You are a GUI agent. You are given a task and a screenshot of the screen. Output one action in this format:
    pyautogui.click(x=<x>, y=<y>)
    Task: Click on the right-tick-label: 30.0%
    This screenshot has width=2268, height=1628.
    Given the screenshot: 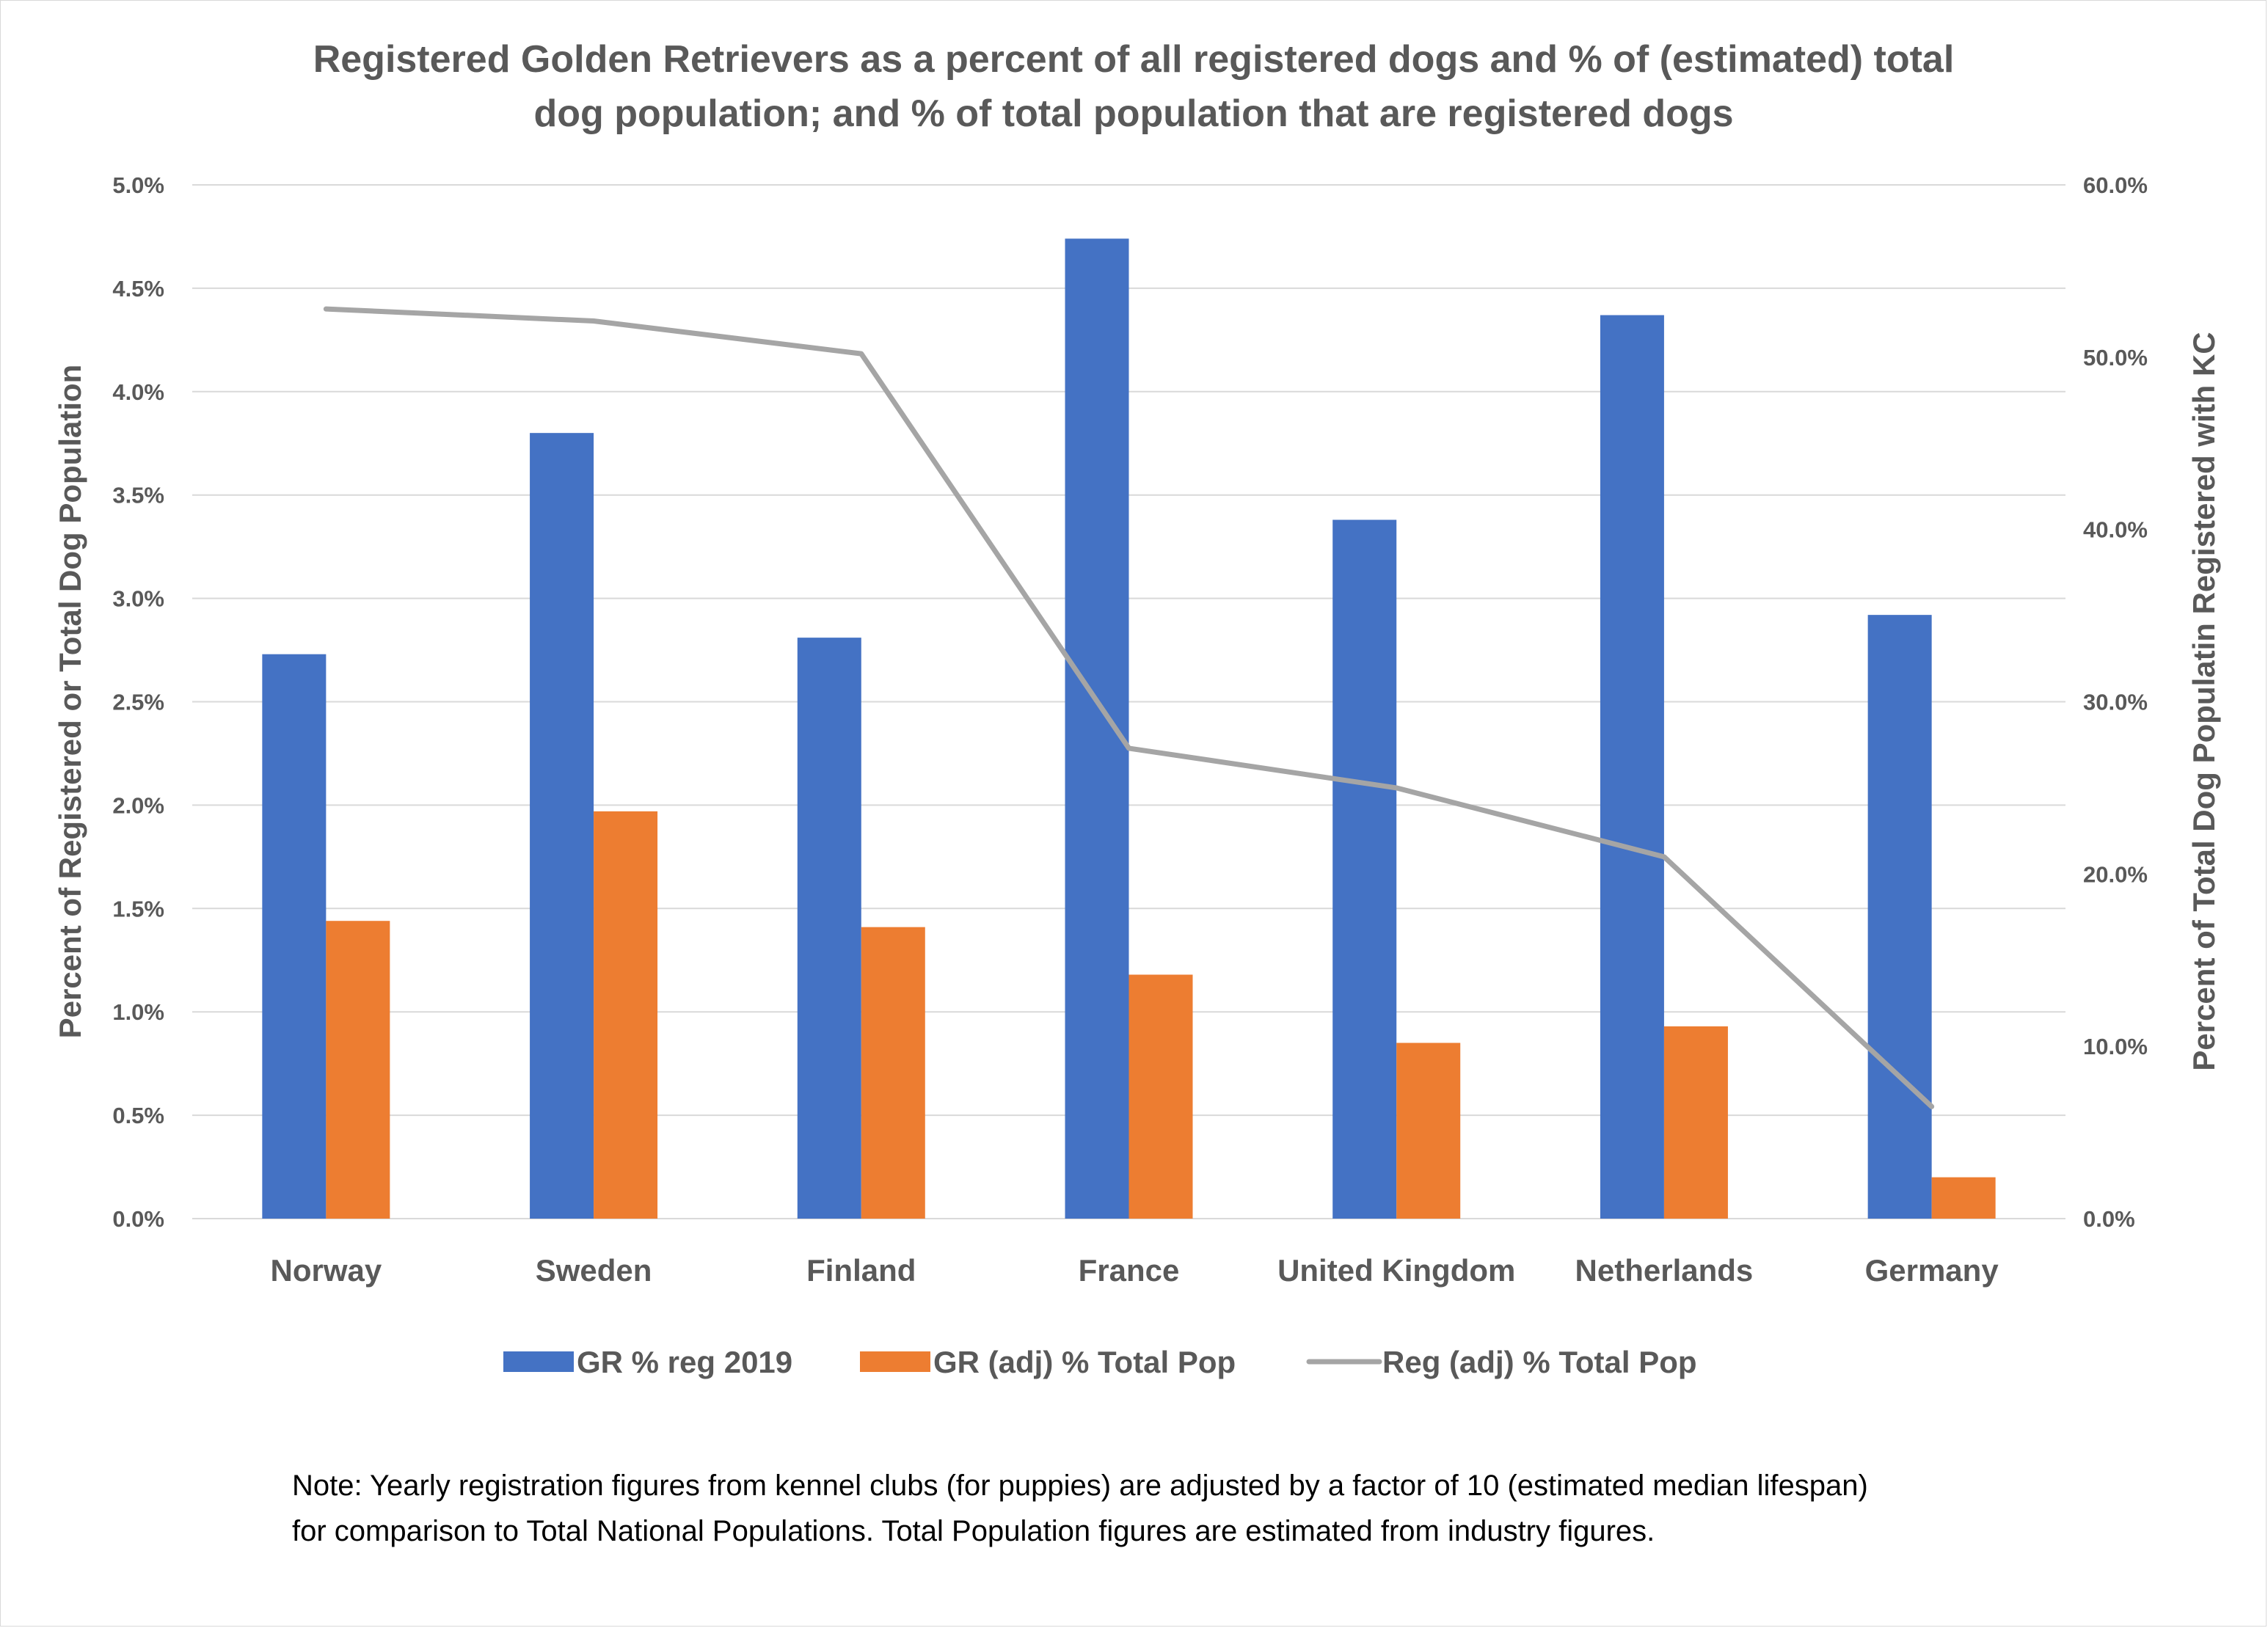 What is the action you would take?
    pyautogui.click(x=2115, y=702)
    